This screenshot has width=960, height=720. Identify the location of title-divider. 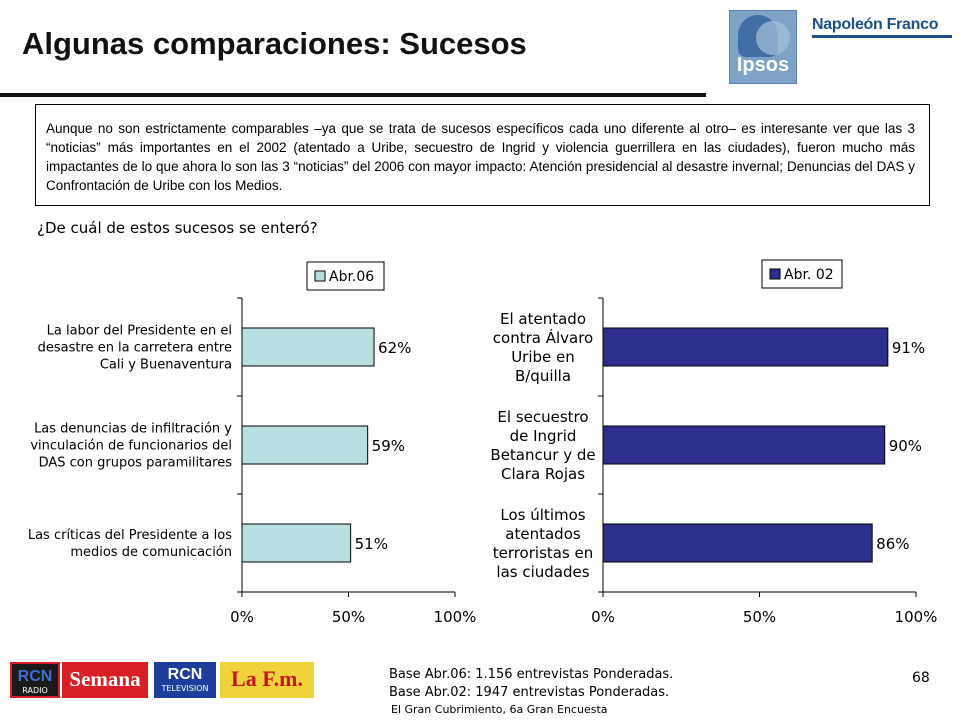
(353, 95).